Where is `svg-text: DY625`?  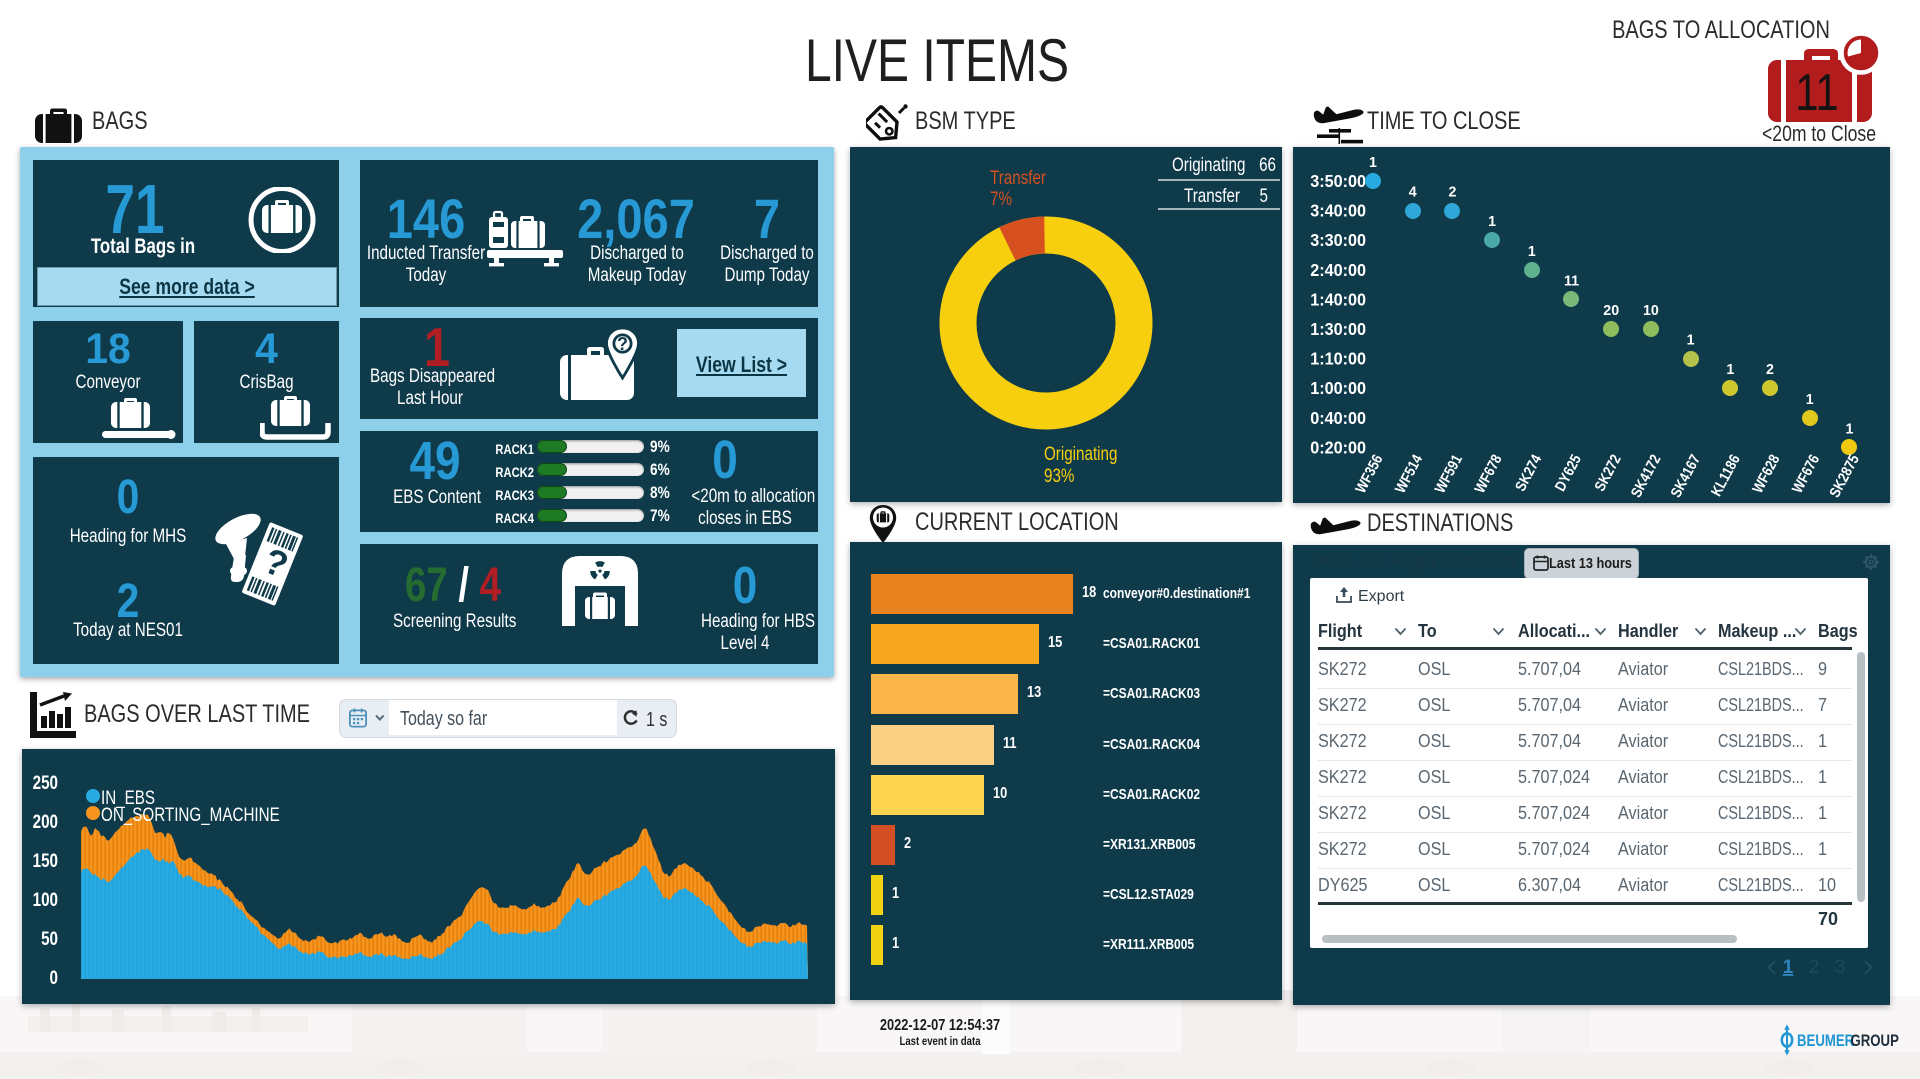 svg-text: DY625 is located at coordinates (1568, 472).